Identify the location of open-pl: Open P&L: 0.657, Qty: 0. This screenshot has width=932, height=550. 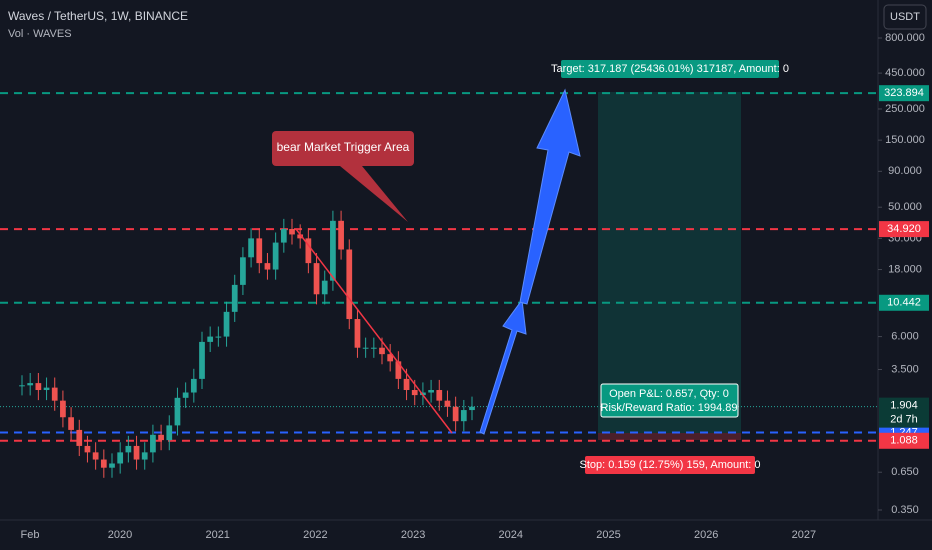
(669, 394).